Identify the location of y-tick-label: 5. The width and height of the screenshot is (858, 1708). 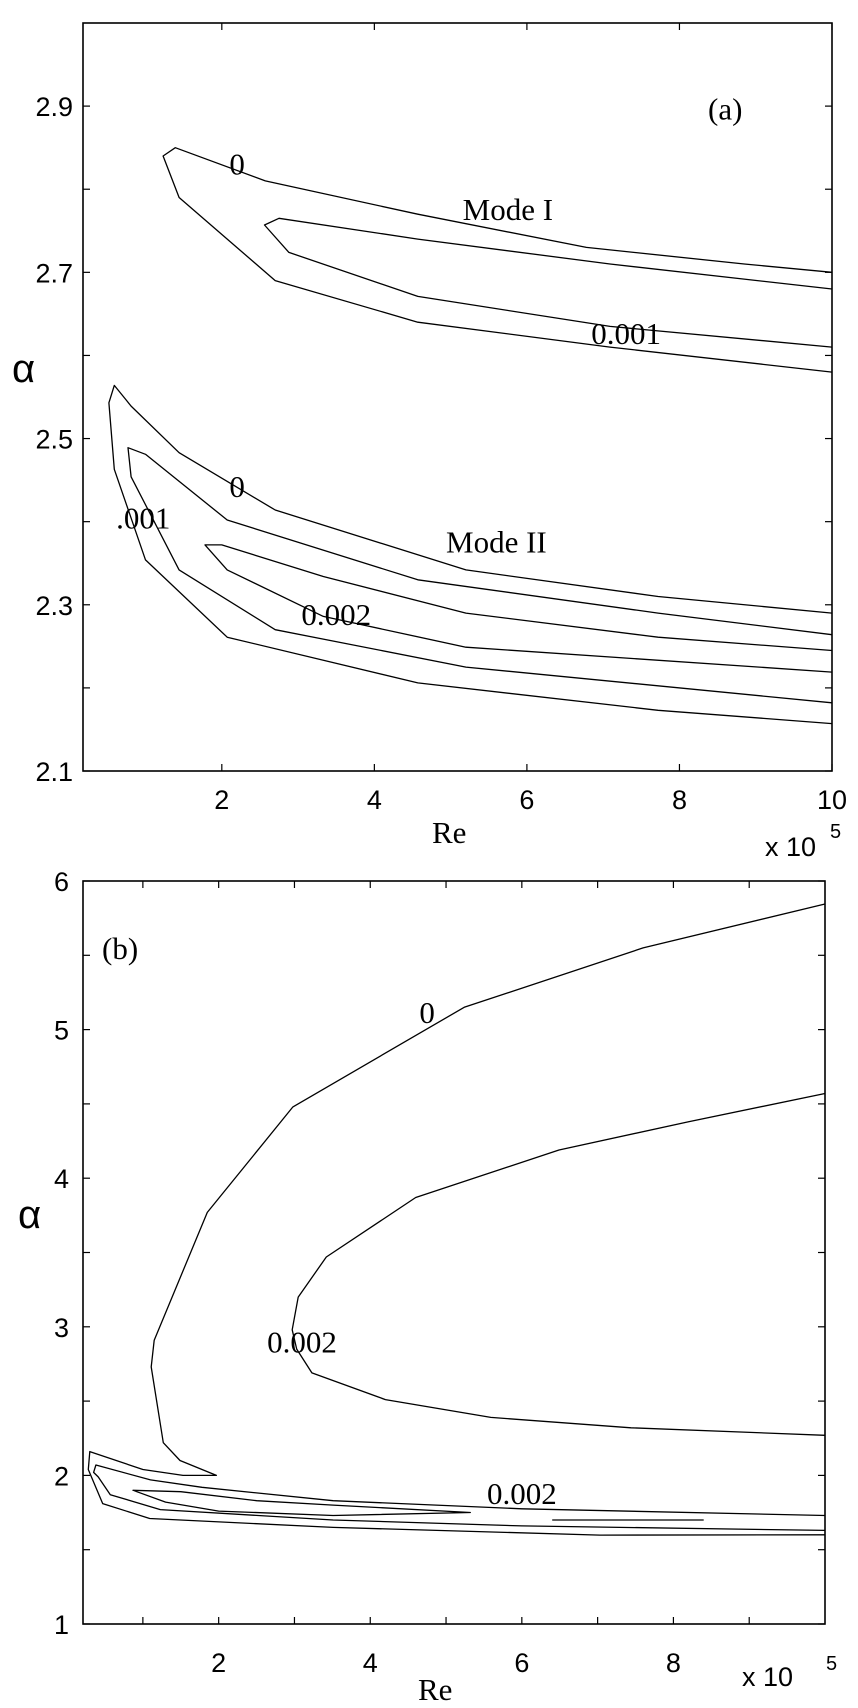
(61, 1031).